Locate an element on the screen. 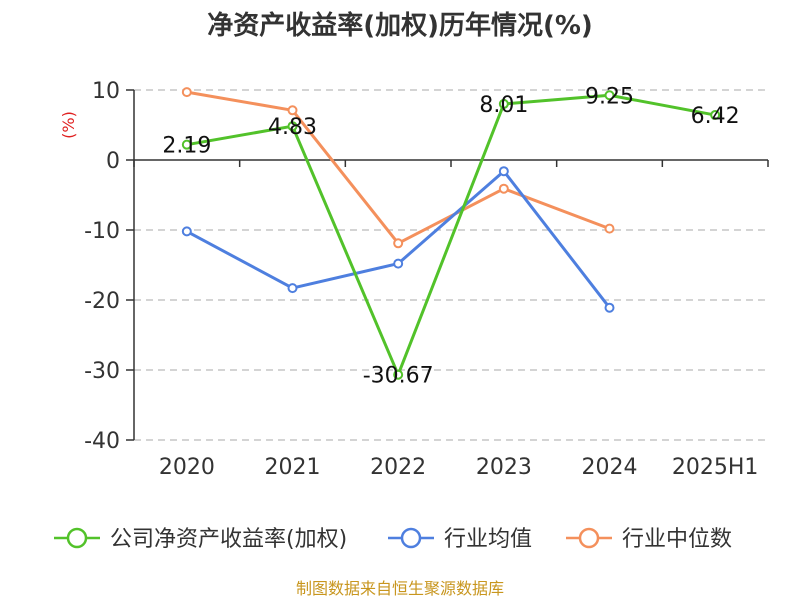 Image resolution: width=800 pixels, height=600 pixels. y-tick-label: -20 is located at coordinates (102, 301).